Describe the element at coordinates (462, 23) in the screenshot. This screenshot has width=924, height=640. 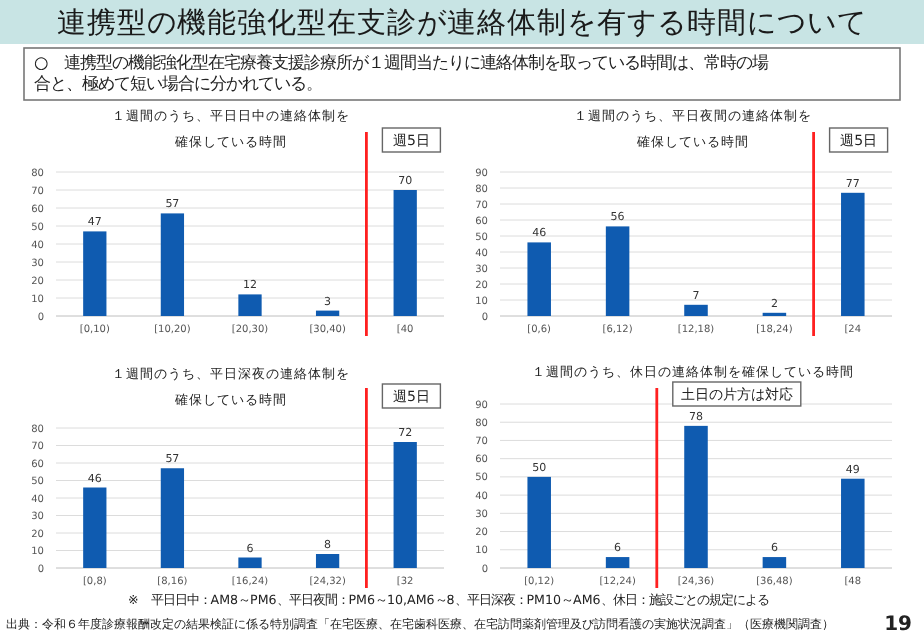
I see `text: 連携型の機能強化型在支診が連絡体制を有する時間について` at that location.